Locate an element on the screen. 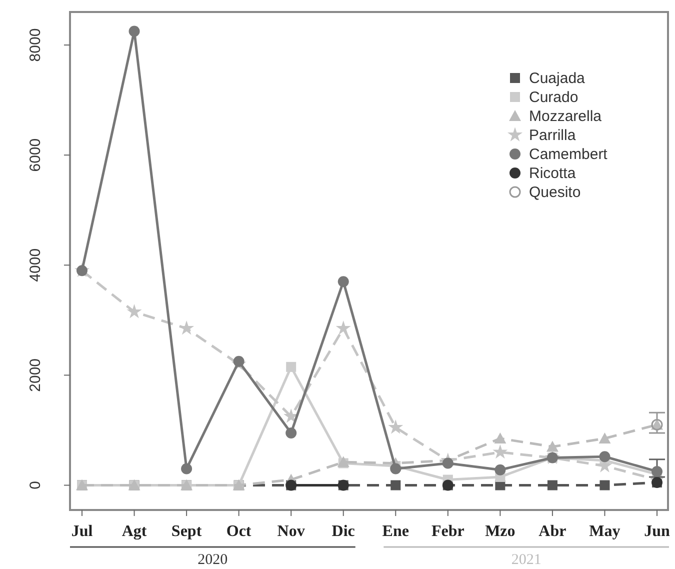 The width and height of the screenshot is (675, 569). y-tick-label: 6000 is located at coordinates (35, 155).